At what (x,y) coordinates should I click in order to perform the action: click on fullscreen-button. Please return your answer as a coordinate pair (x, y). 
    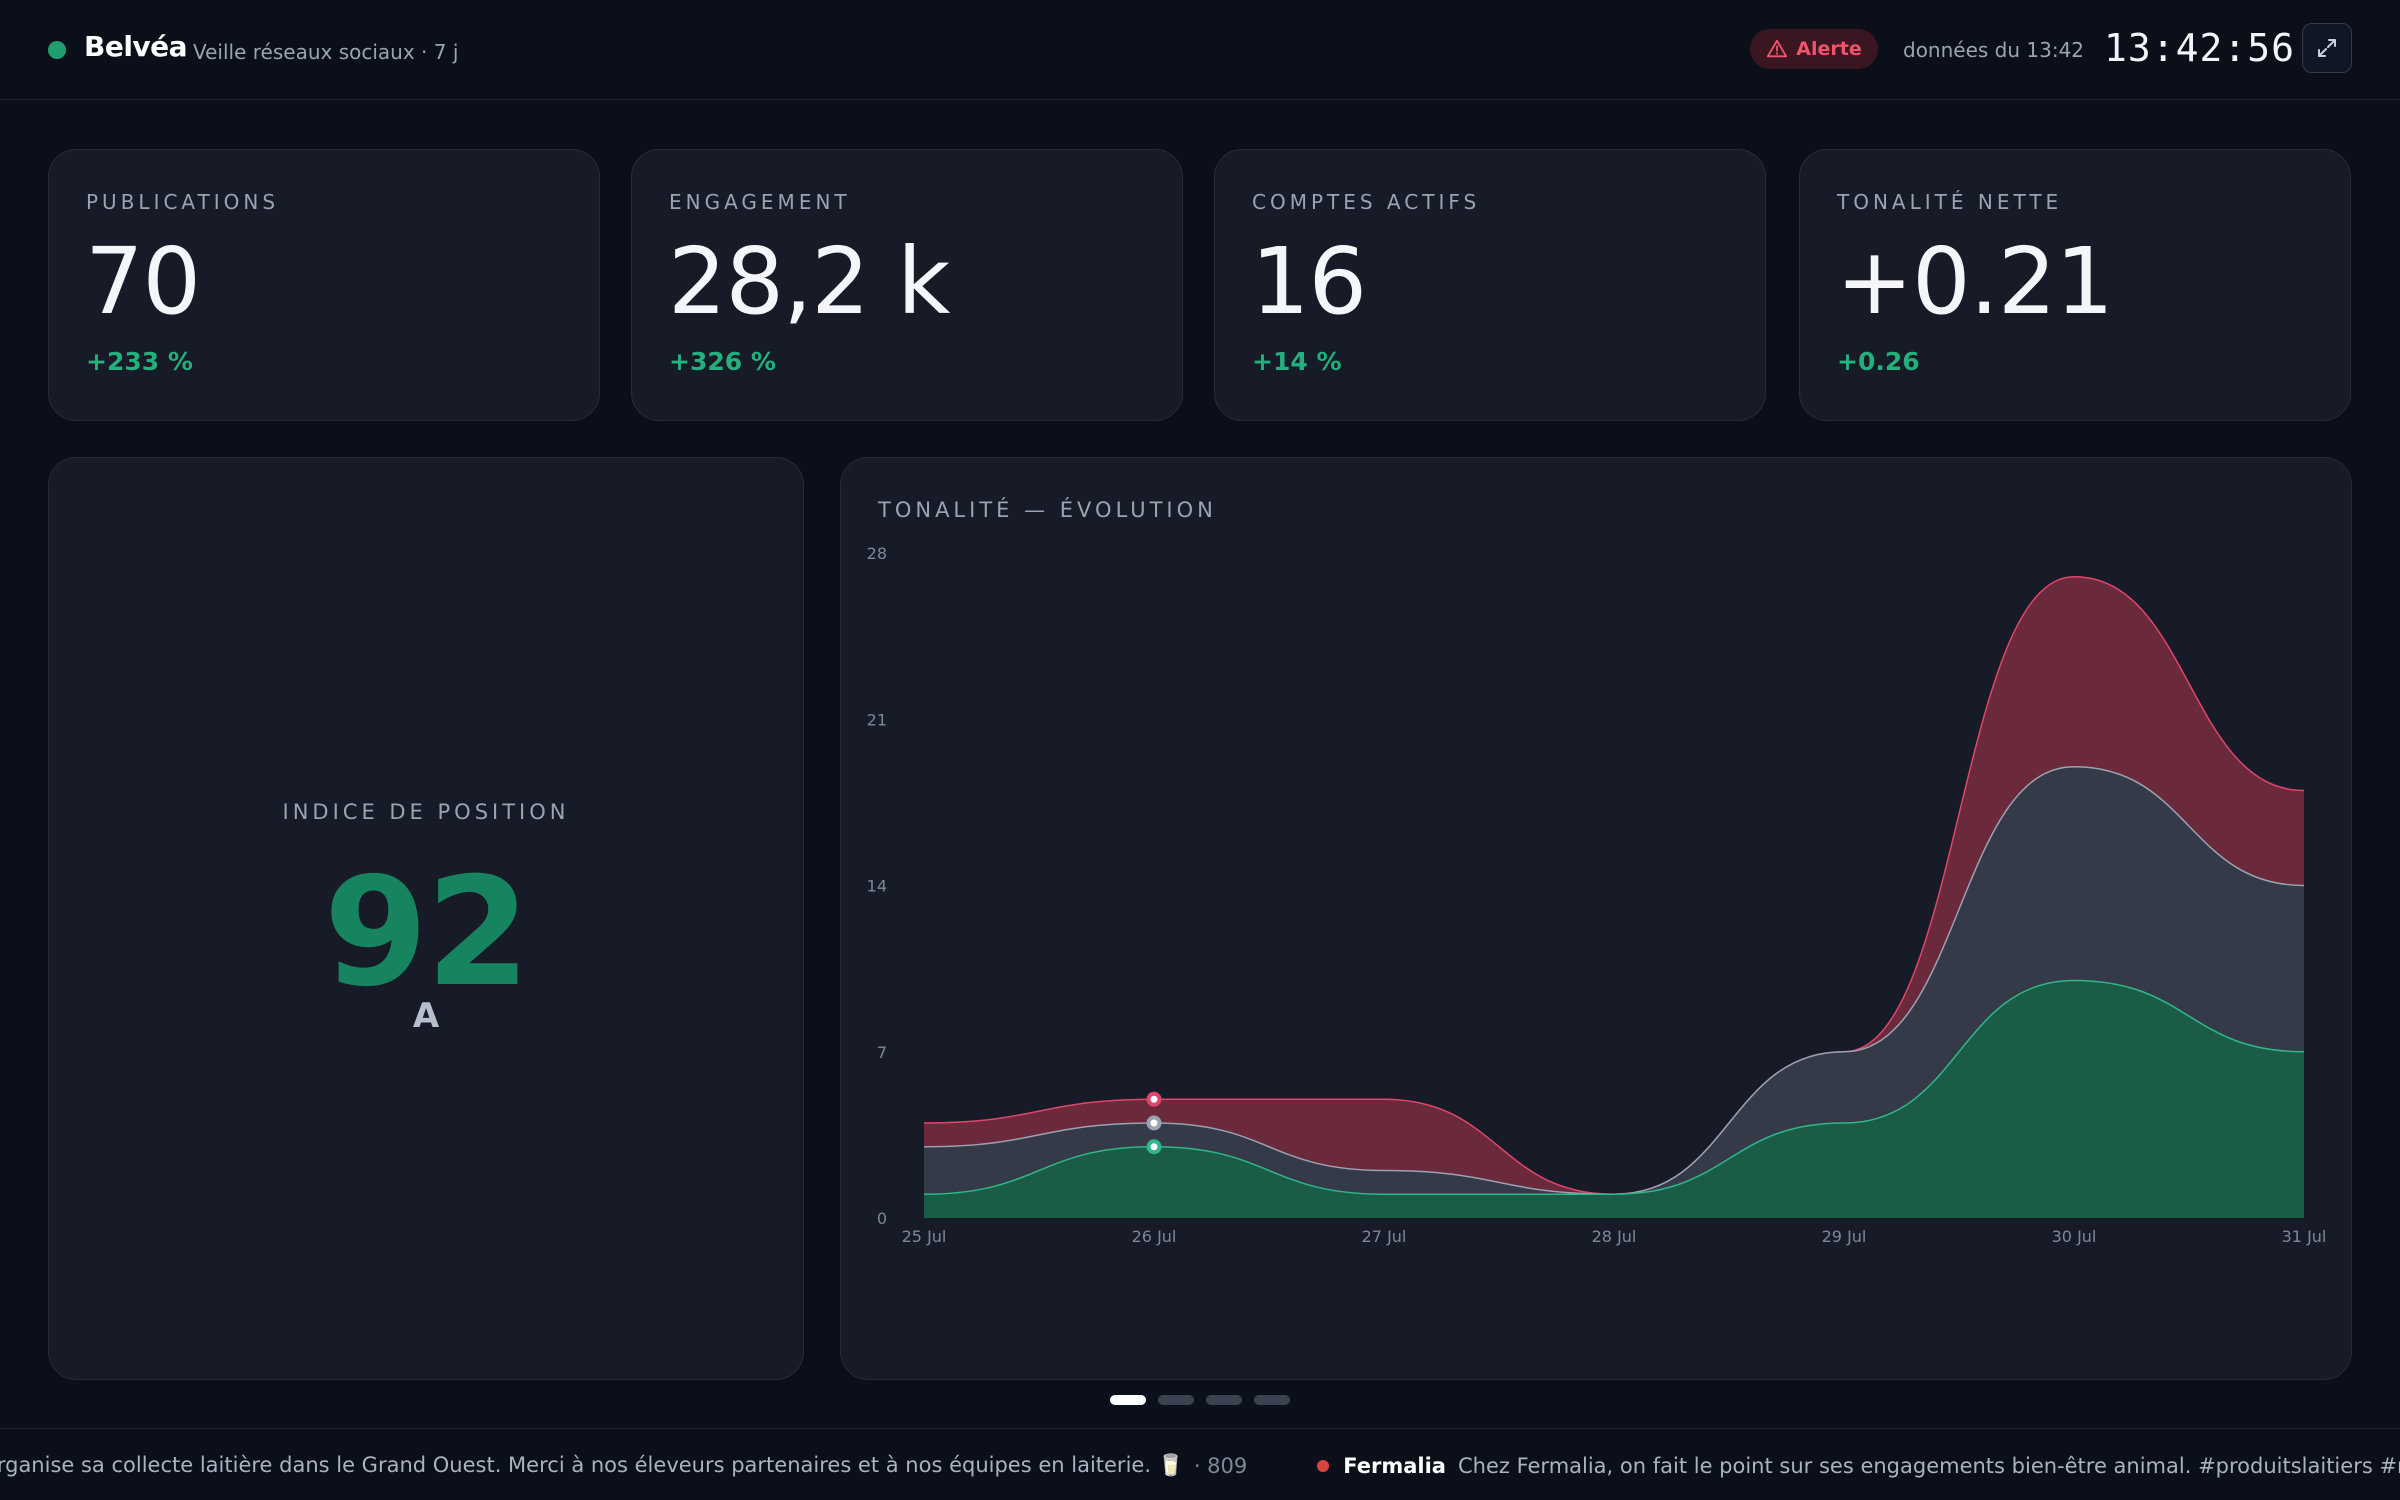
    Looking at the image, I should click on (2327, 48).